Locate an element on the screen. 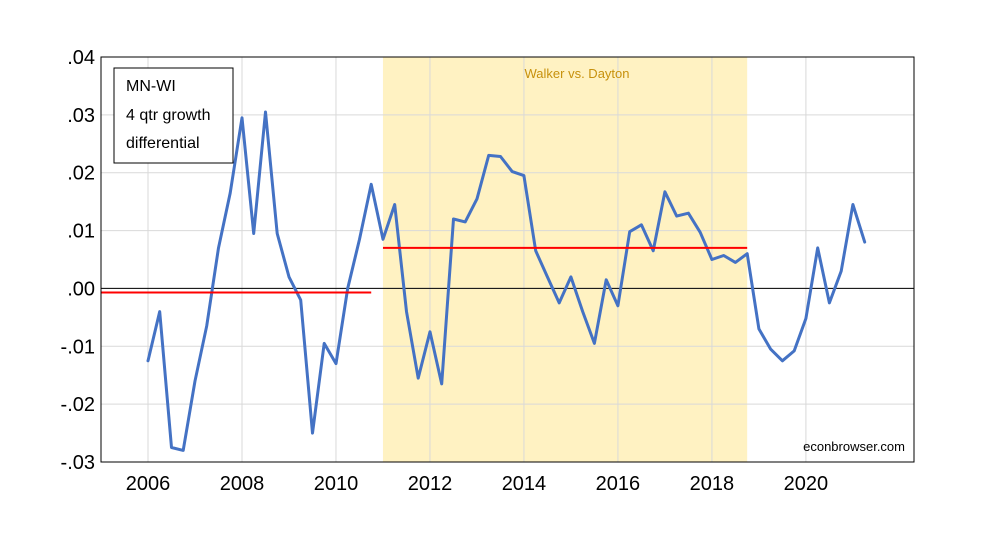  y-tick-label: .03 is located at coordinates (81, 116).